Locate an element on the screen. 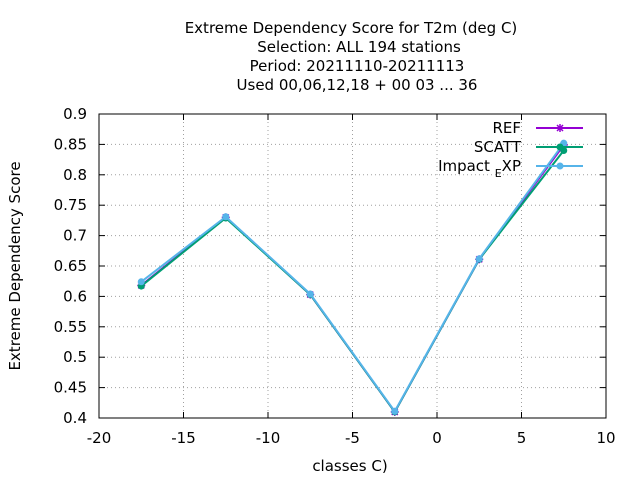 Image resolution: width=640 pixels, height=480 pixels. y-tick-label: 0.5 is located at coordinates (75, 357).